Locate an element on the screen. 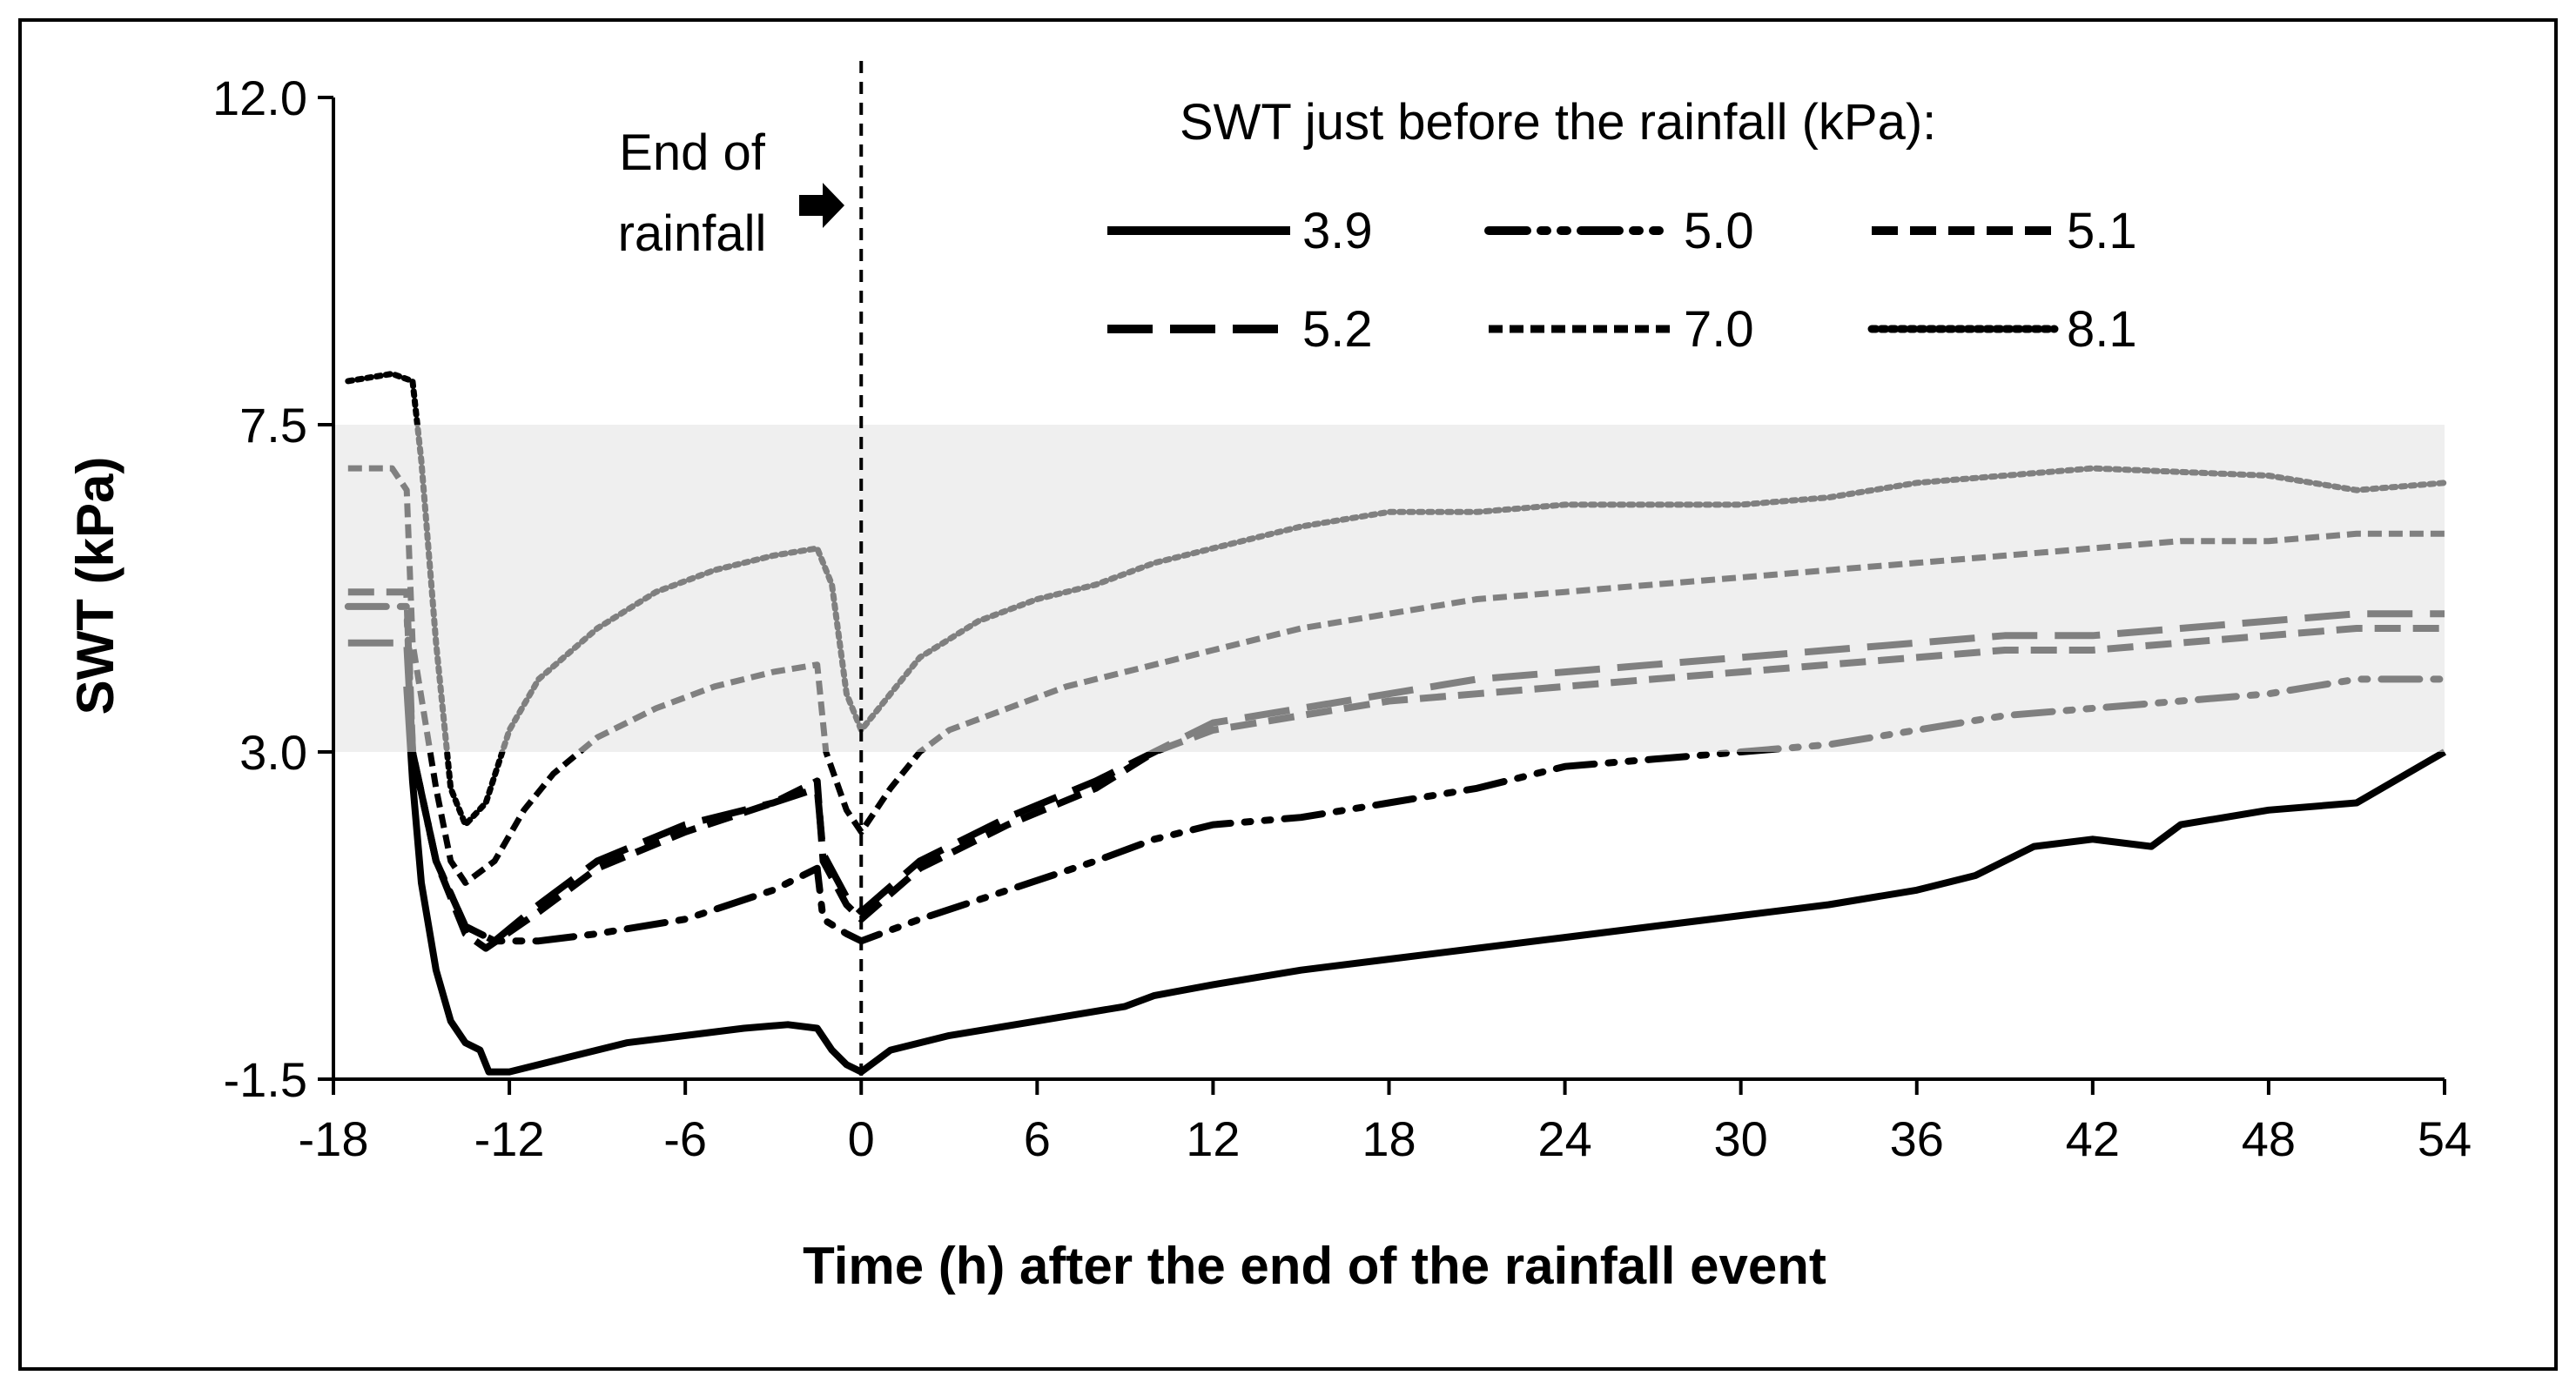 The image size is (2576, 1389). y-tick-label: 7.5 is located at coordinates (273, 426).